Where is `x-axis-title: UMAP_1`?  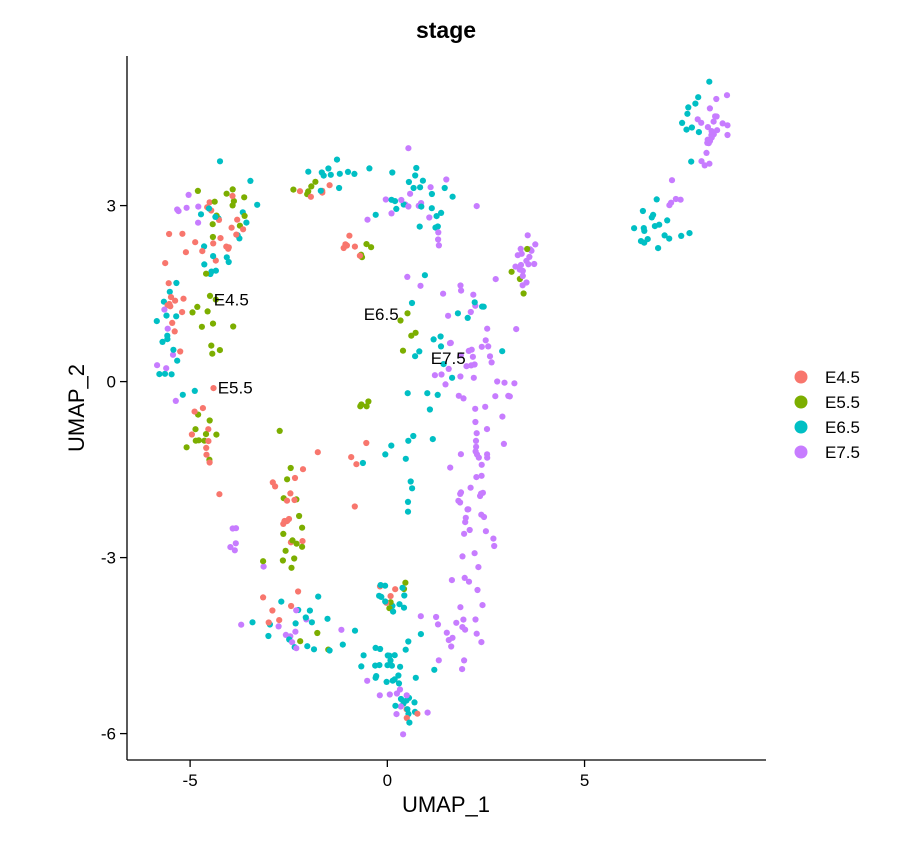
x-axis-title: UMAP_1 is located at coordinates (446, 804).